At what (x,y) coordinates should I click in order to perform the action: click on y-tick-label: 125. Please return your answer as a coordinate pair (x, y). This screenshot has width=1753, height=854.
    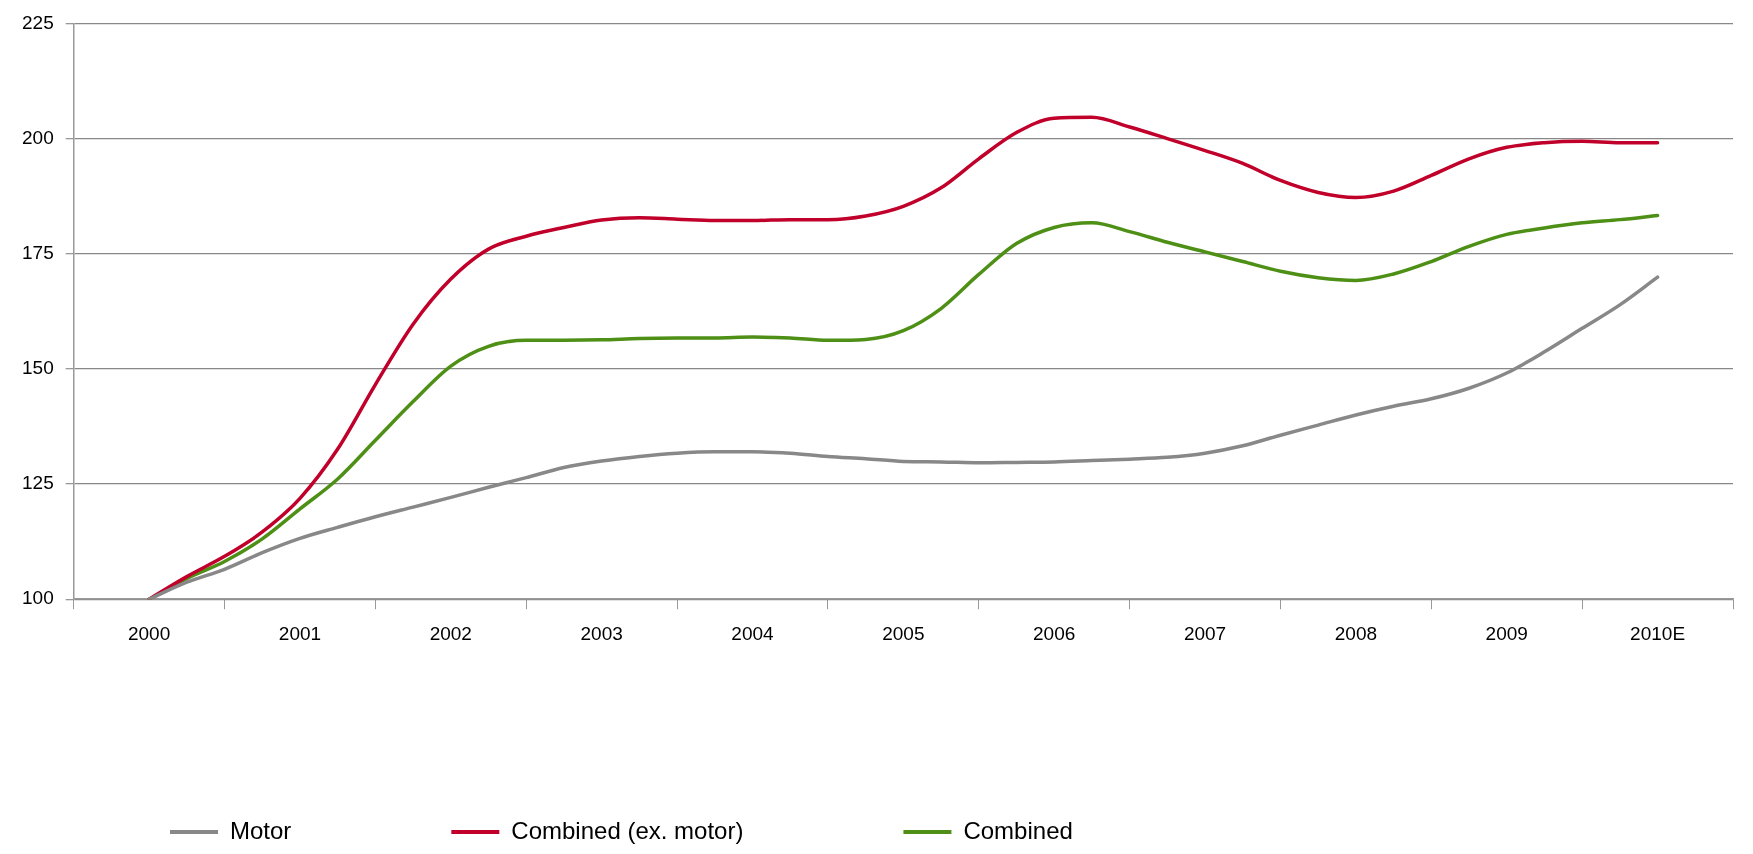
    Looking at the image, I should click on (38, 483).